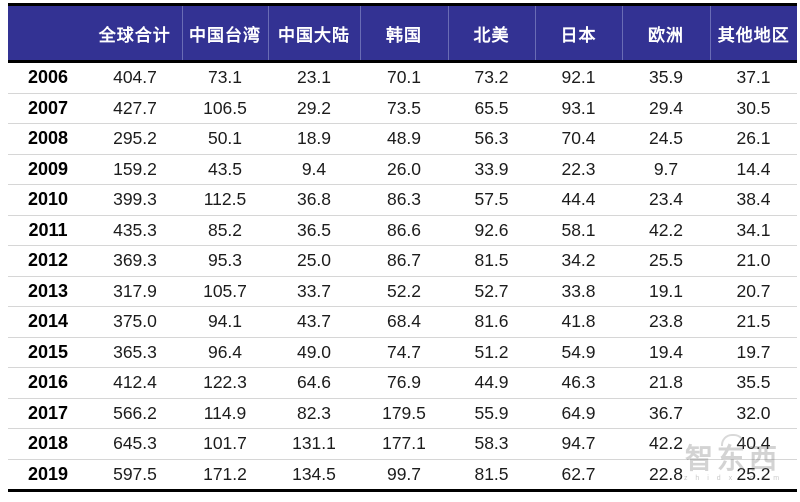 This screenshot has height=502, width=800. I want to click on value-cell: 114.9, so click(225, 413).